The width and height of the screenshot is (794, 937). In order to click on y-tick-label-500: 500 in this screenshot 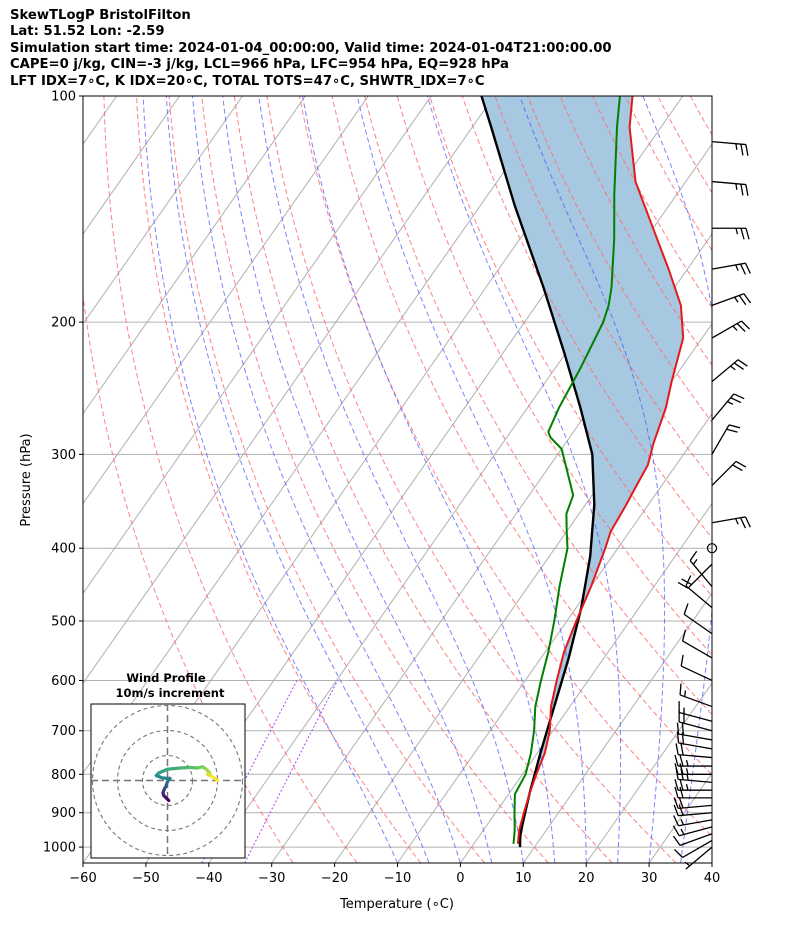, I will do `click(63, 621)`.